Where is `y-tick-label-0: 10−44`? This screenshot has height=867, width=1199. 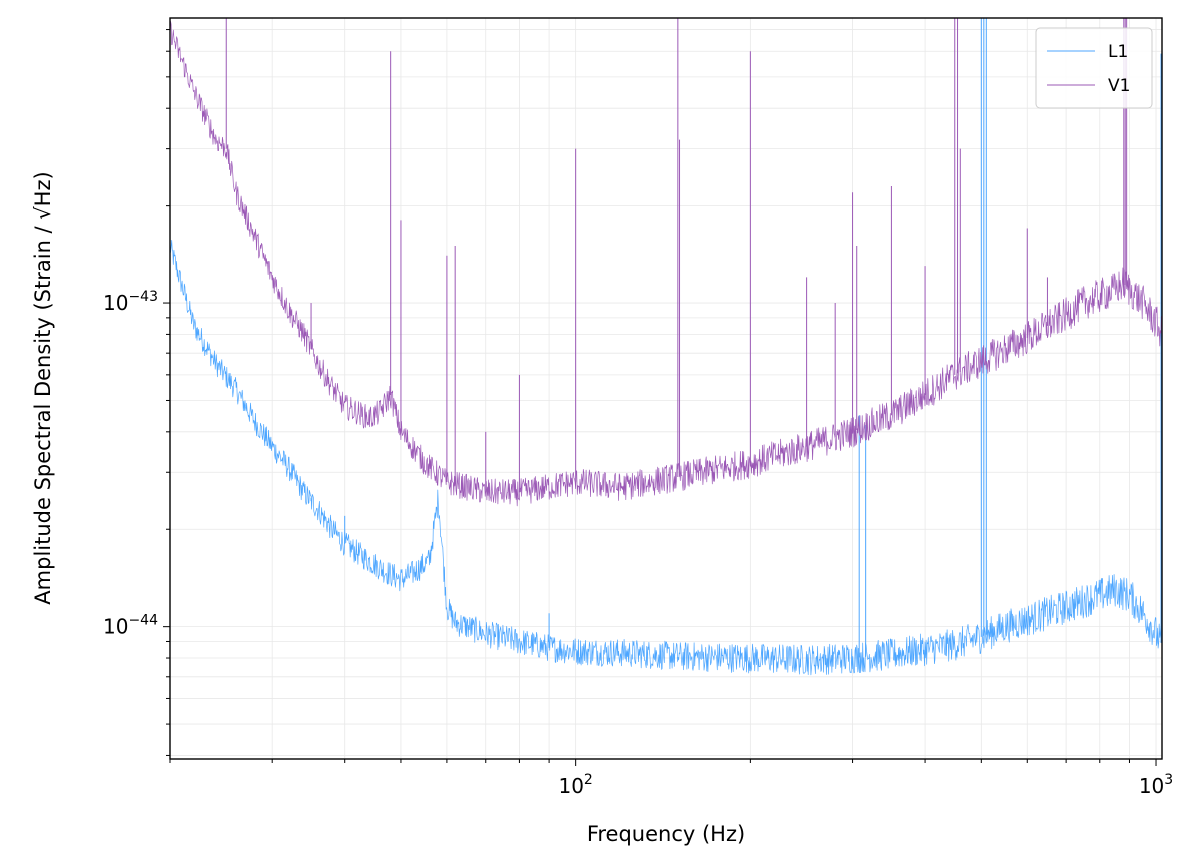 y-tick-label-0: 10−44 is located at coordinates (130, 626).